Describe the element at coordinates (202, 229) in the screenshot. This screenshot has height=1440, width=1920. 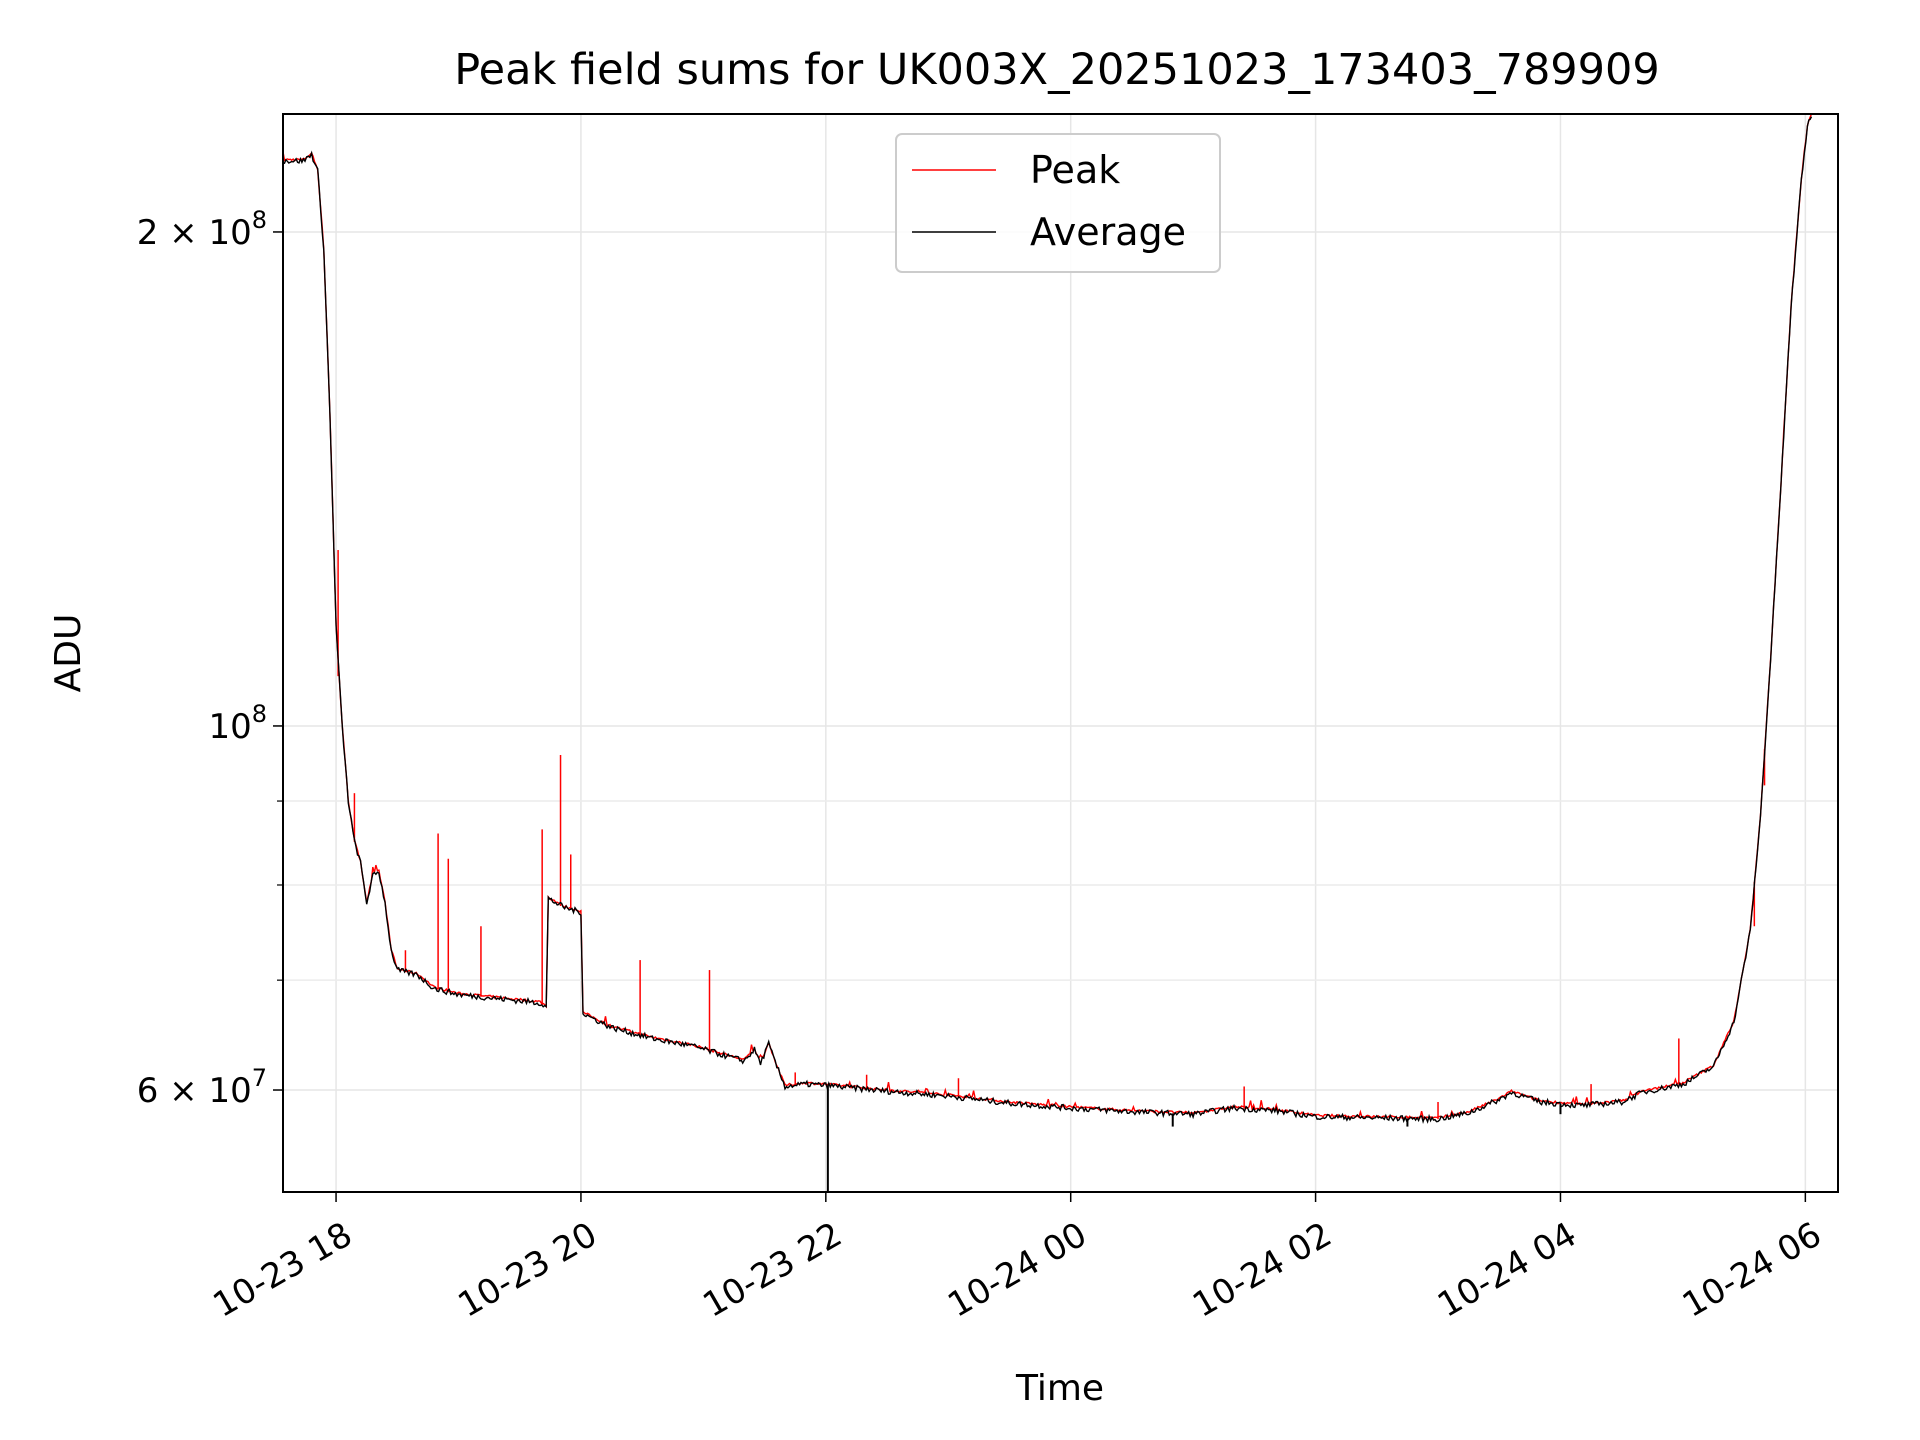
I see `y-tick-label: 2 × 108` at that location.